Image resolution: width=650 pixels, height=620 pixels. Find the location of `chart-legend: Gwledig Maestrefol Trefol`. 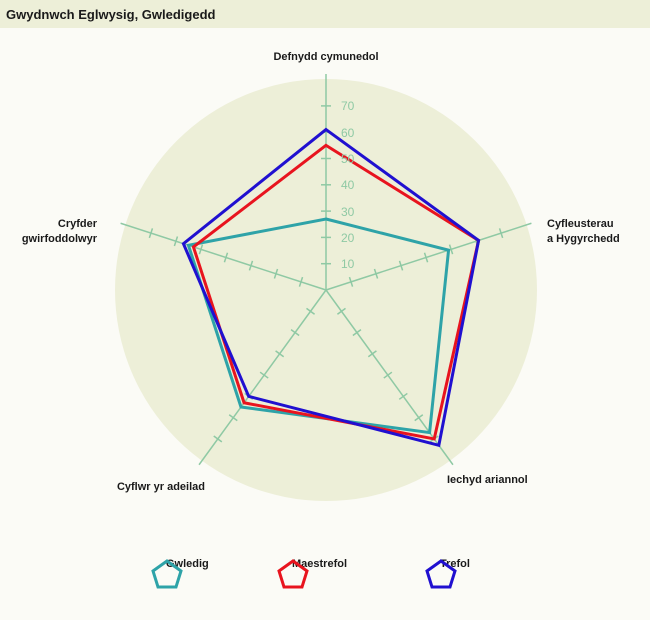

chart-legend: Gwledig Maestrefol Trefol is located at coordinates (325, 578).